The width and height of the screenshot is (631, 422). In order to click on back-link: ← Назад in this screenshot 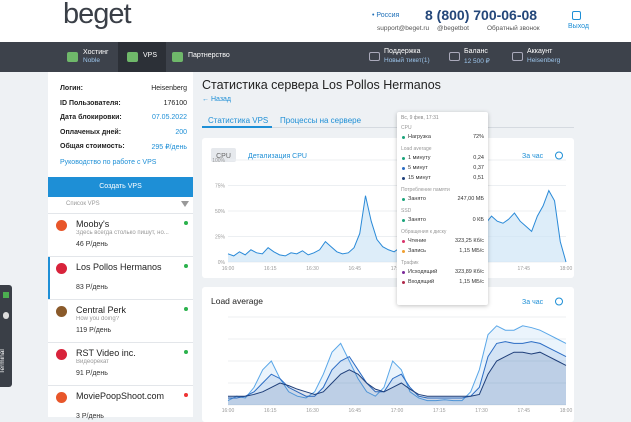, I will do `click(217, 99)`.